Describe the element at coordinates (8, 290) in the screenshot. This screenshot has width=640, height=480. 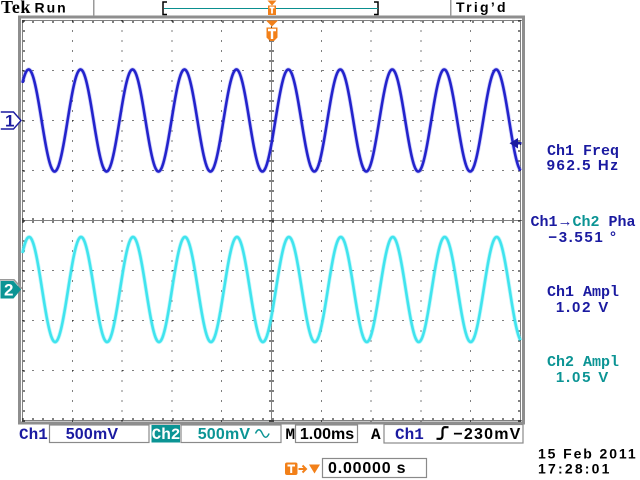
I see `svg-text: 2` at that location.